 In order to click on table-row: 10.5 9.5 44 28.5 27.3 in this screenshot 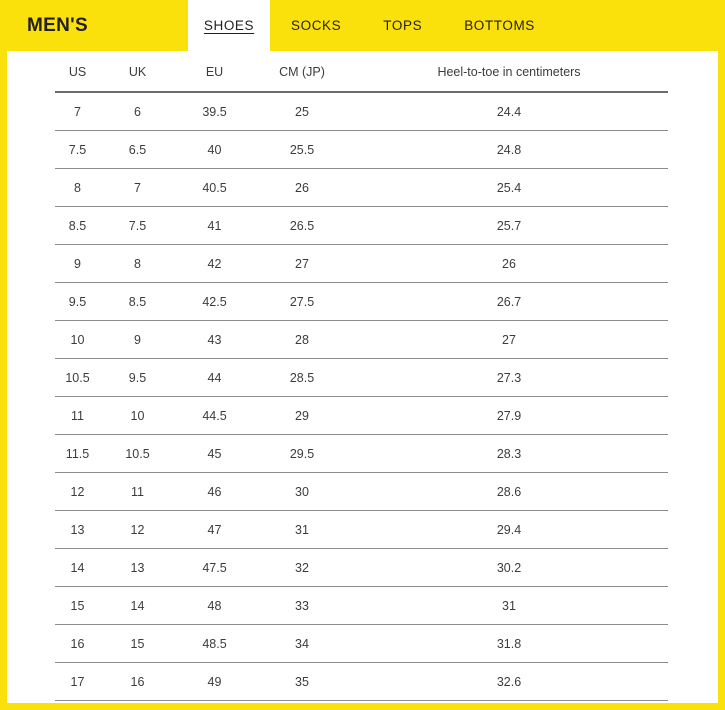, I will do `click(361, 377)`.